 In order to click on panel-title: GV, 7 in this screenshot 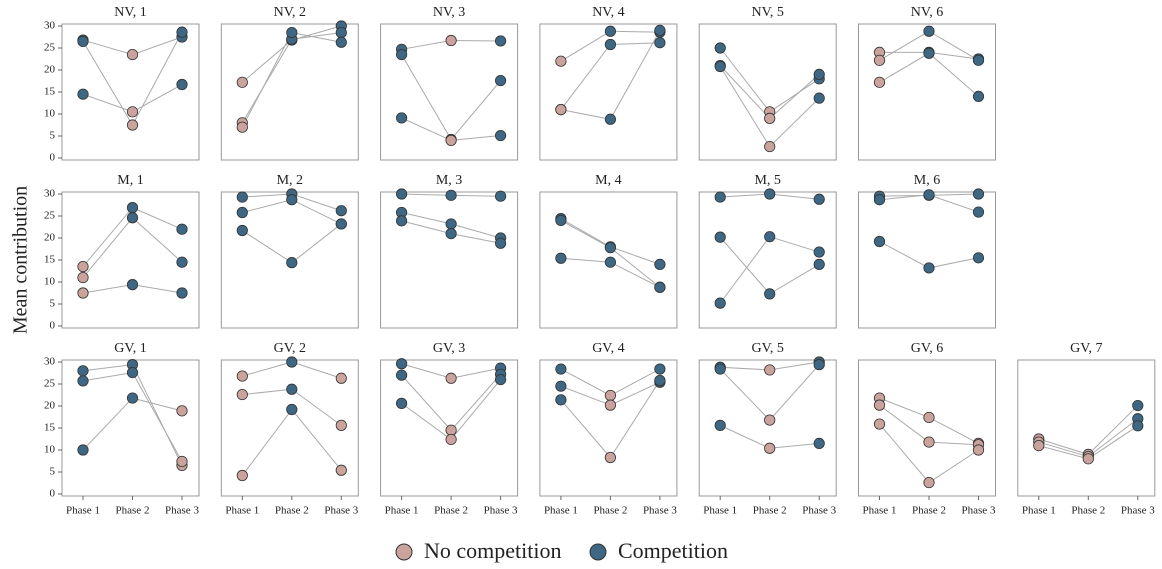, I will do `click(1086, 348)`.